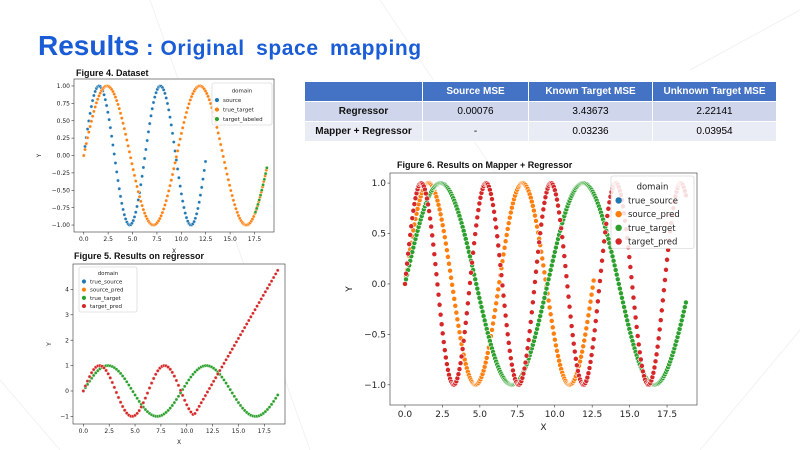  Describe the element at coordinates (64, 156) in the screenshot. I see `y-tick-label: 0.00` at that location.